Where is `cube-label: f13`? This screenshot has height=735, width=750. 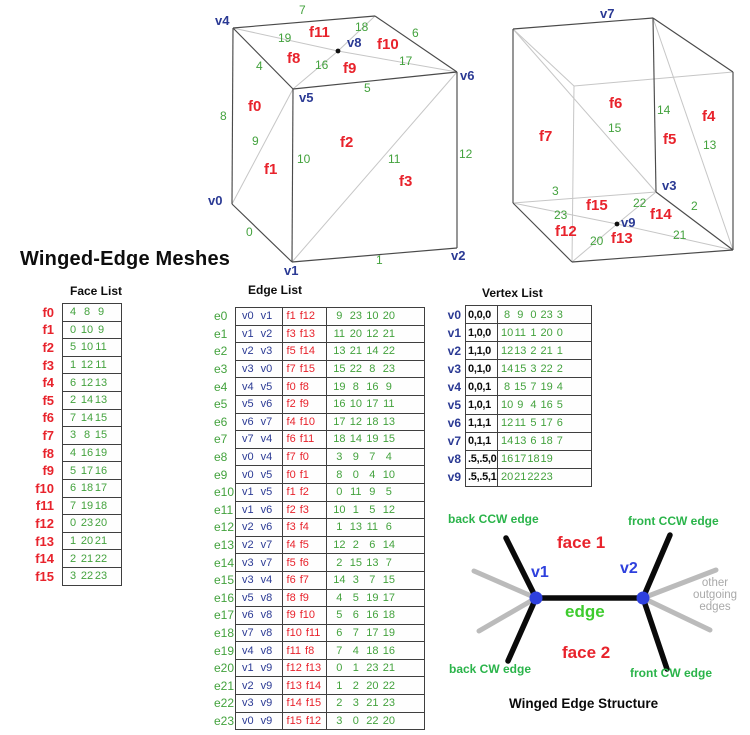
cube-label: f13 is located at coordinates (622, 238).